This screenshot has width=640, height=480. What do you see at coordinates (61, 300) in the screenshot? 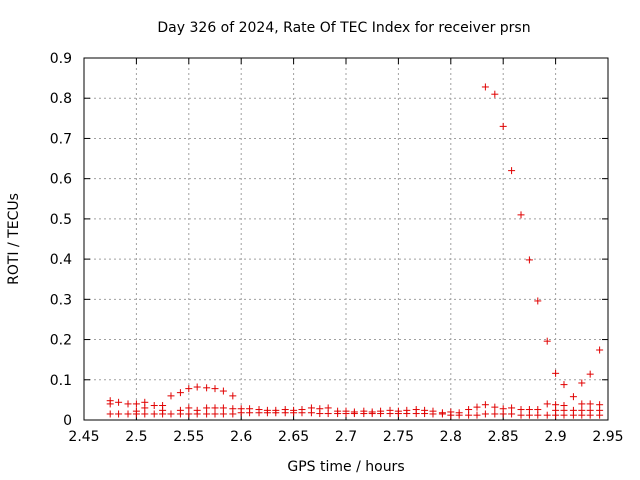
I see `y-tick-label: 0.3` at bounding box center [61, 300].